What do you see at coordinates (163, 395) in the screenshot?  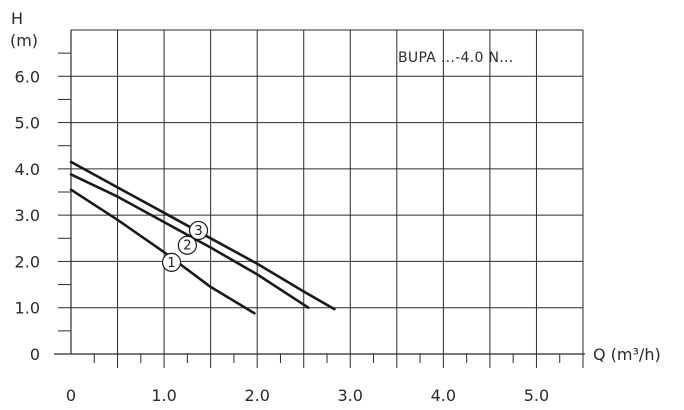 I see `x-tick-label: 1.0` at bounding box center [163, 395].